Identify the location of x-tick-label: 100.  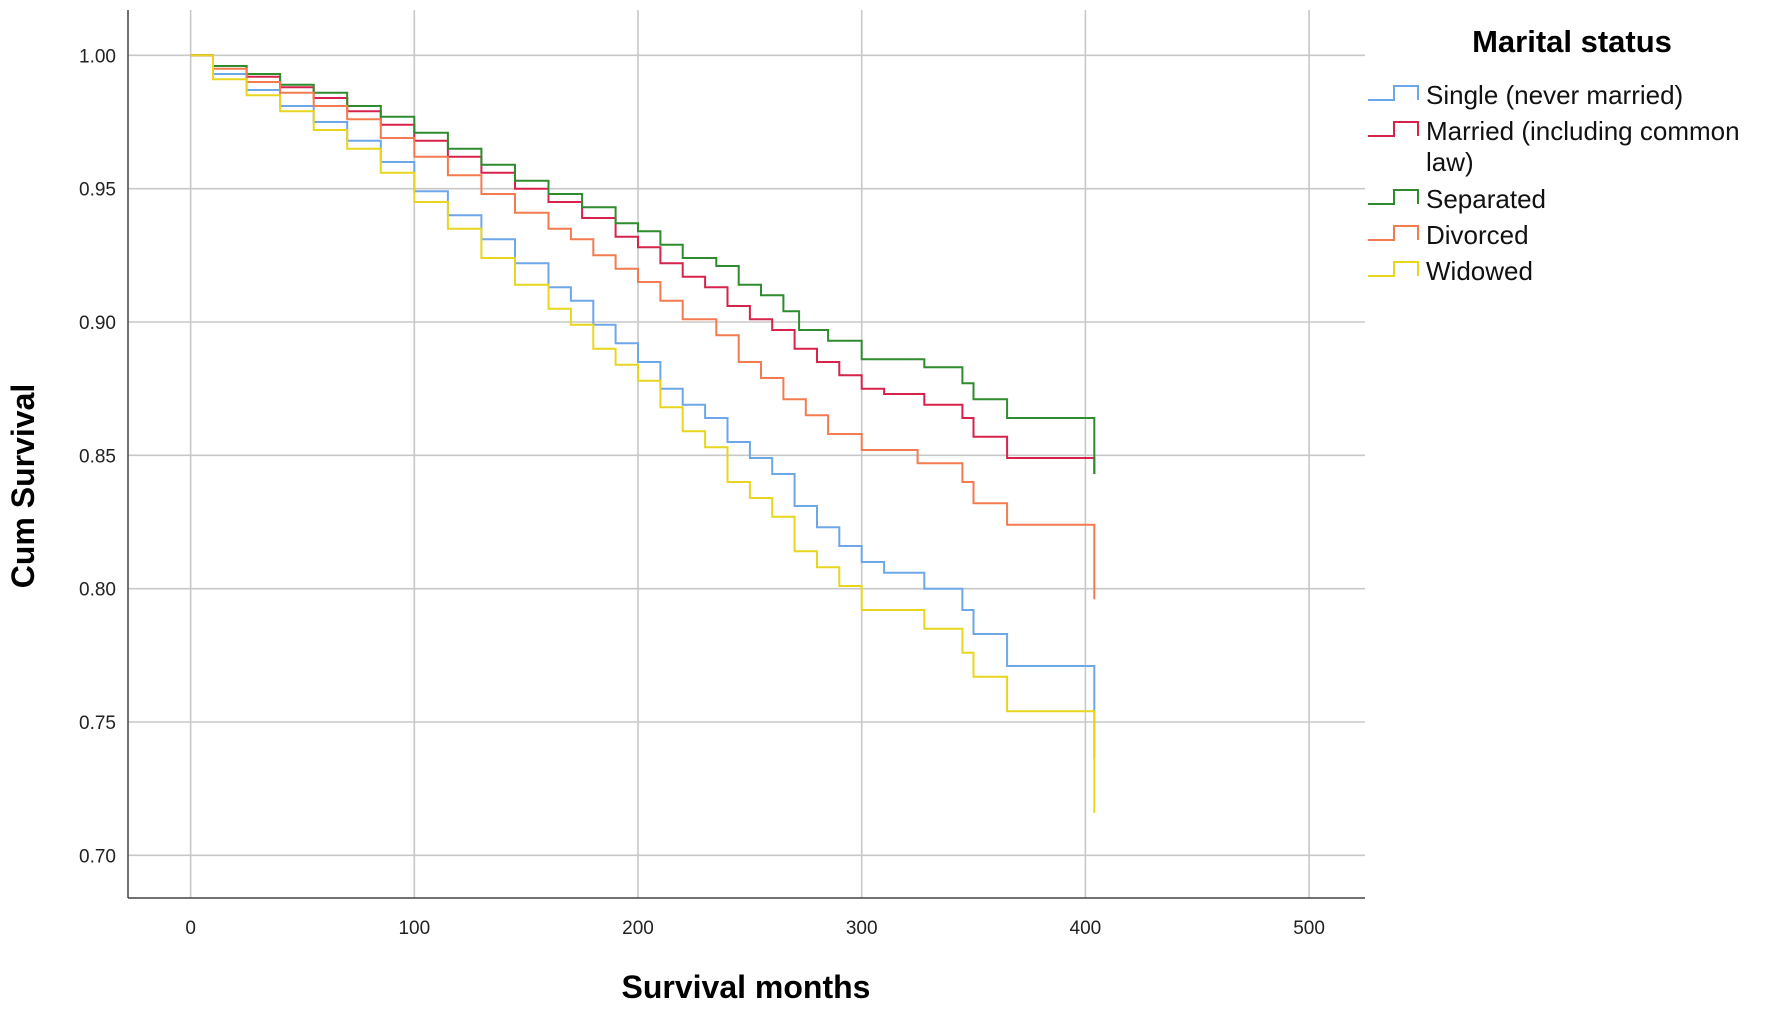
(414, 928).